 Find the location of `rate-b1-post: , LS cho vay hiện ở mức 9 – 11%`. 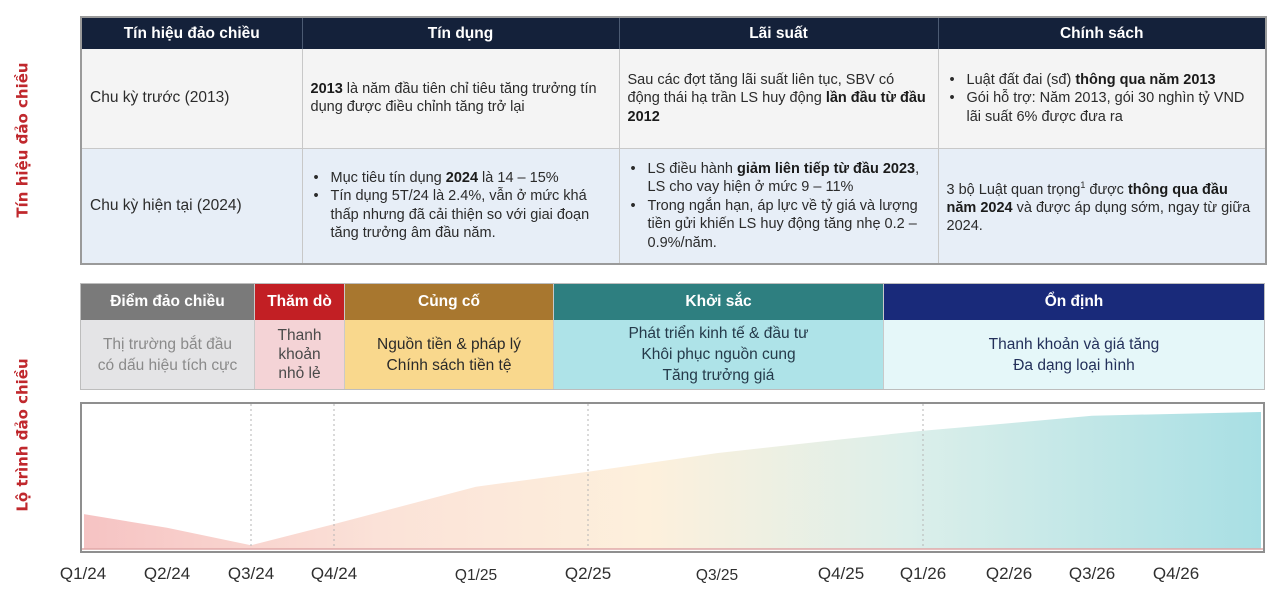

rate-b1-post: , LS cho vay hiện ở mức 9 – 11% is located at coordinates (783, 178).